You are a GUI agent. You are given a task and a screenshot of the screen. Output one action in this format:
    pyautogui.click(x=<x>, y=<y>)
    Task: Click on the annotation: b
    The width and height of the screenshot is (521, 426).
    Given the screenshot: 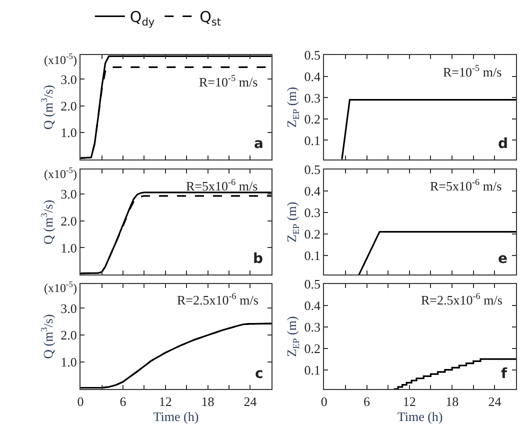 What is the action you would take?
    pyautogui.click(x=258, y=259)
    